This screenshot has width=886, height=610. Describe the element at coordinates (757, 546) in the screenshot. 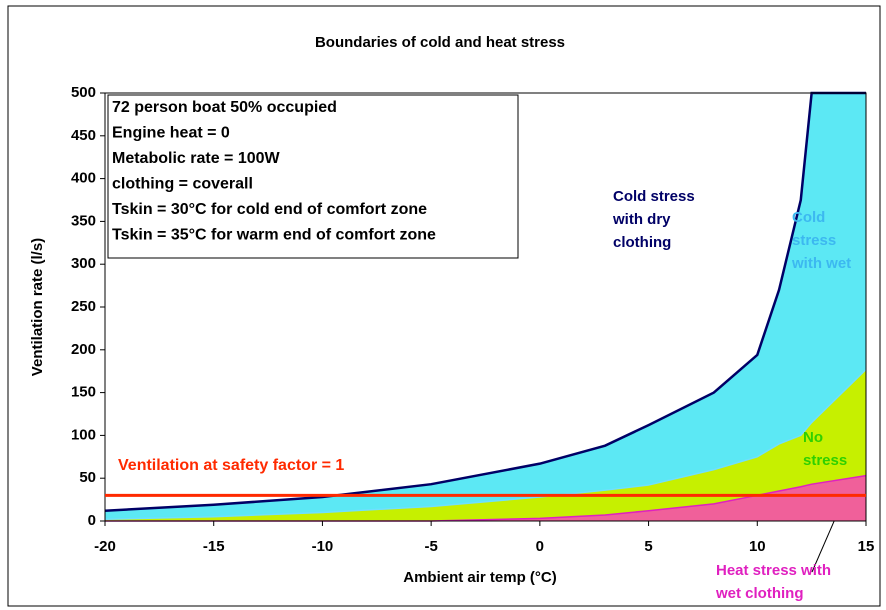

I see `x-tick-label: 10` at that location.